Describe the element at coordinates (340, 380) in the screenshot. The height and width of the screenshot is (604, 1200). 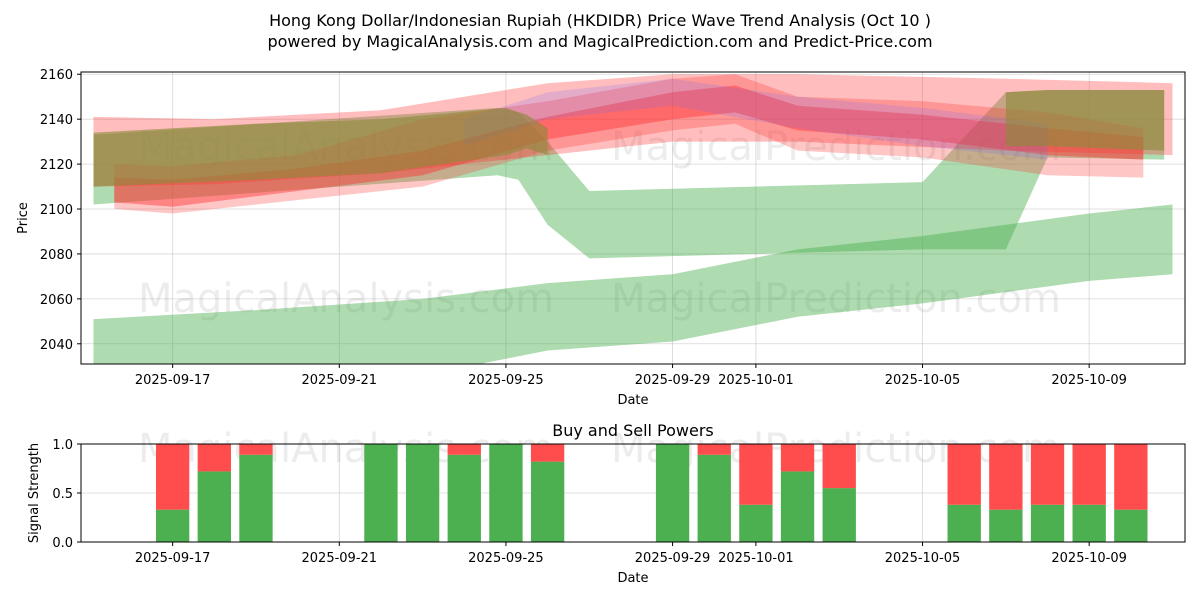
I see `price-tick-label-x: 2025-09-21` at that location.